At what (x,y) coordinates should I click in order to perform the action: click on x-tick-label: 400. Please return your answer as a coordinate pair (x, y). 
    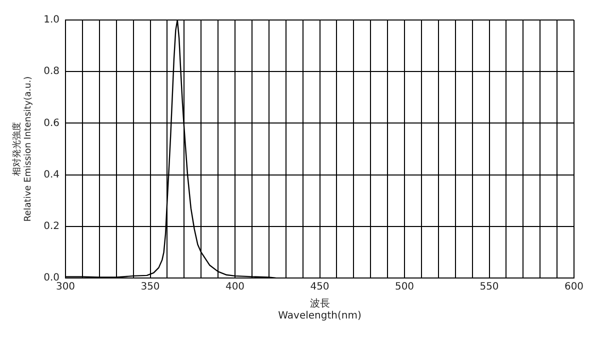
    Looking at the image, I should click on (235, 287).